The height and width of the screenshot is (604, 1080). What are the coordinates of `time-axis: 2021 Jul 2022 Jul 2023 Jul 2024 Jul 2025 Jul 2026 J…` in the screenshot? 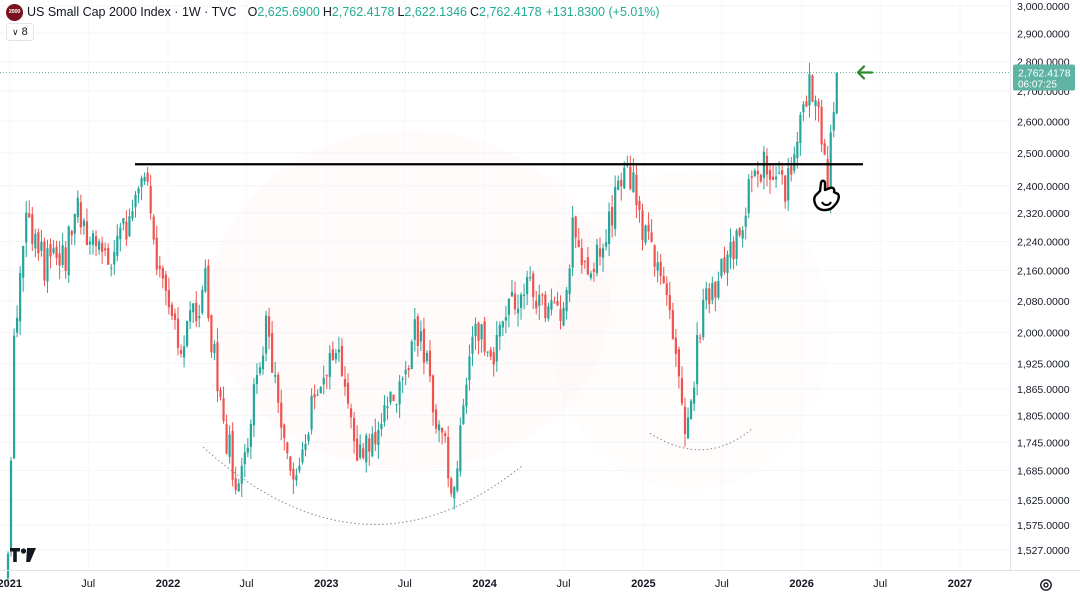 It's located at (540, 580).